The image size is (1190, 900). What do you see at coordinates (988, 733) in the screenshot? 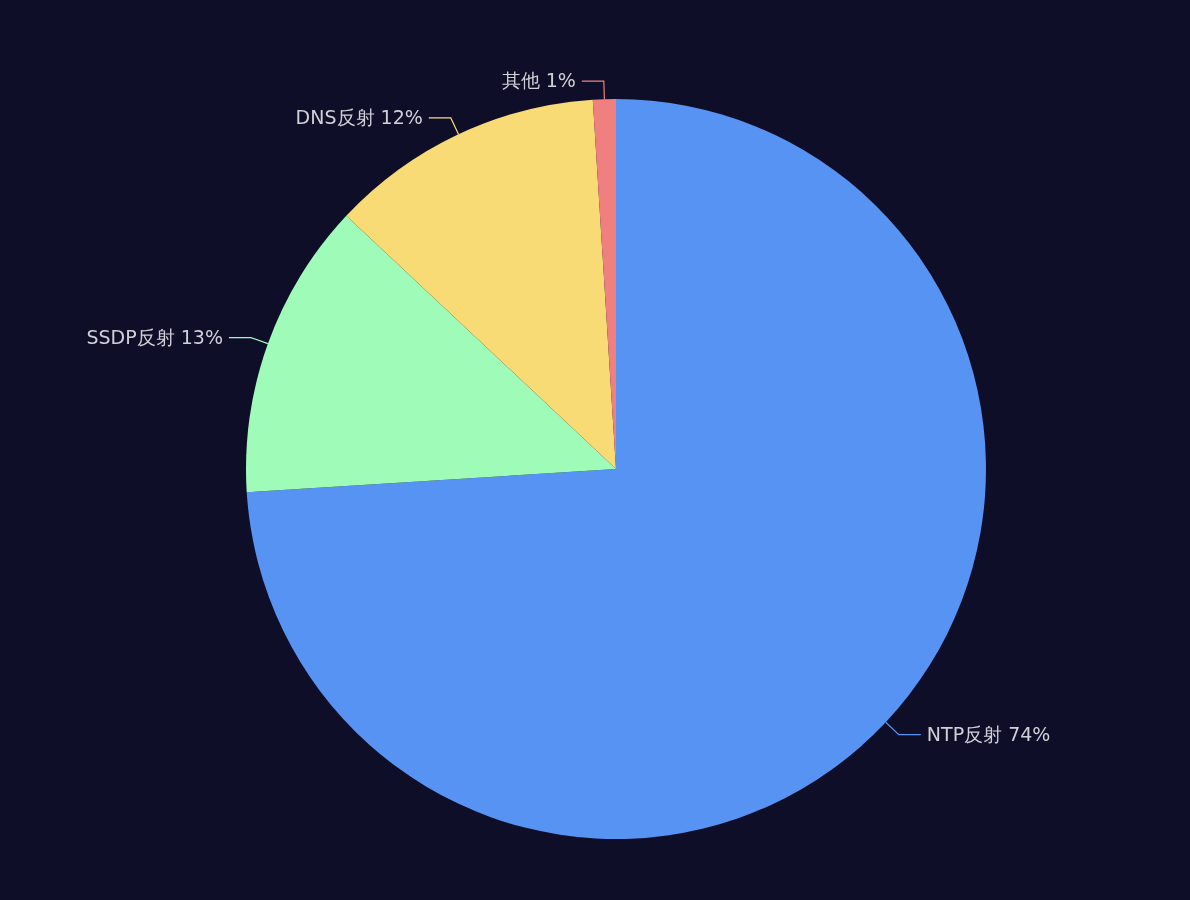
I see `slice-label: NTP反射 74%` at bounding box center [988, 733].